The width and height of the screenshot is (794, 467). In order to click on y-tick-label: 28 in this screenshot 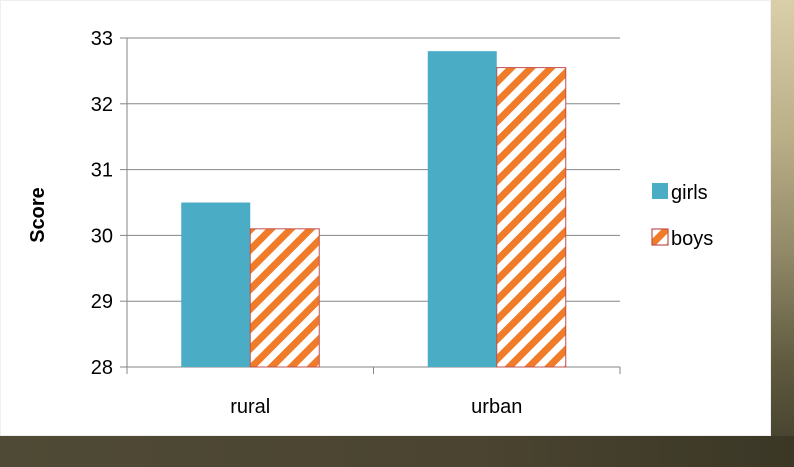, I will do `click(102, 368)`.